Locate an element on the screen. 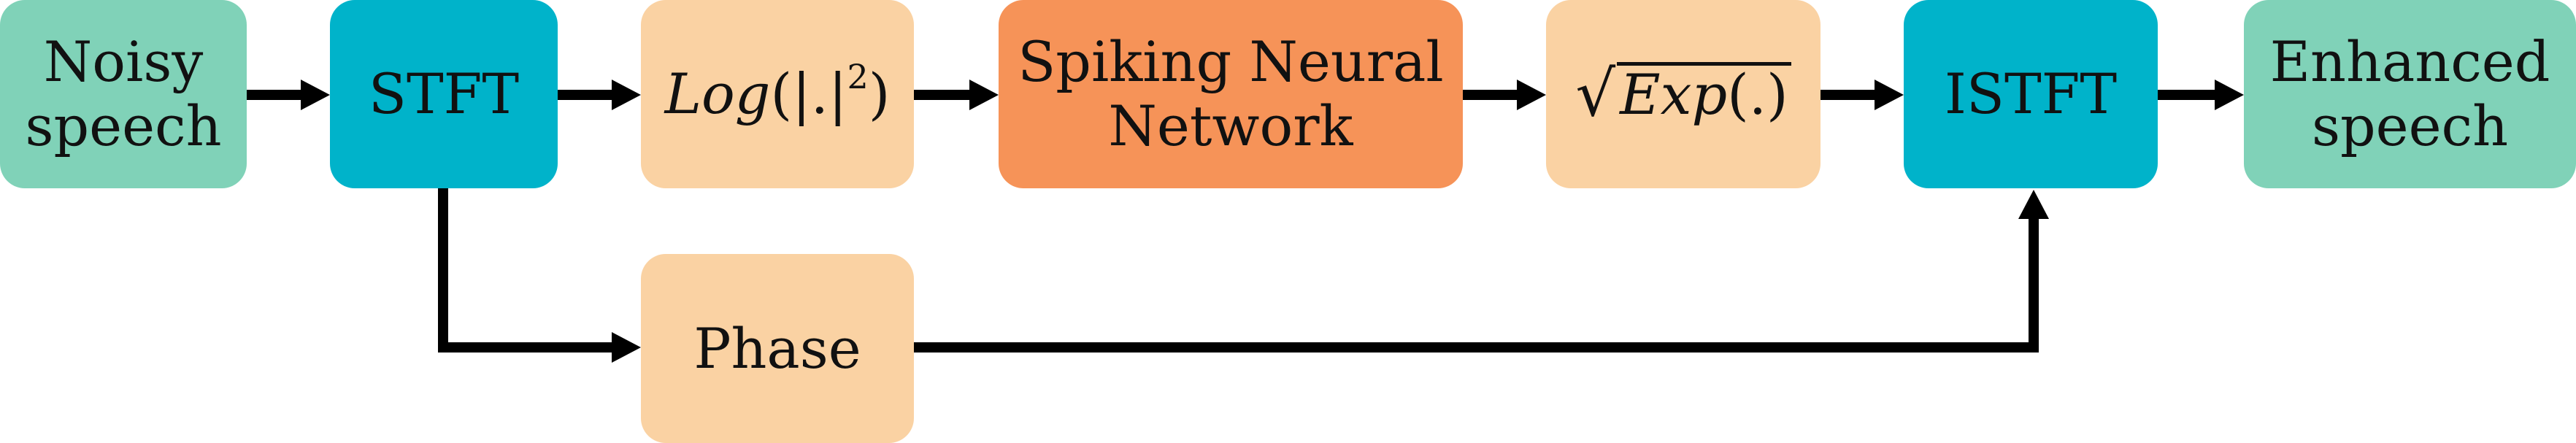 This screenshot has height=443, width=2576. sqrt-radicand: Exp(.) is located at coordinates (1704, 93).